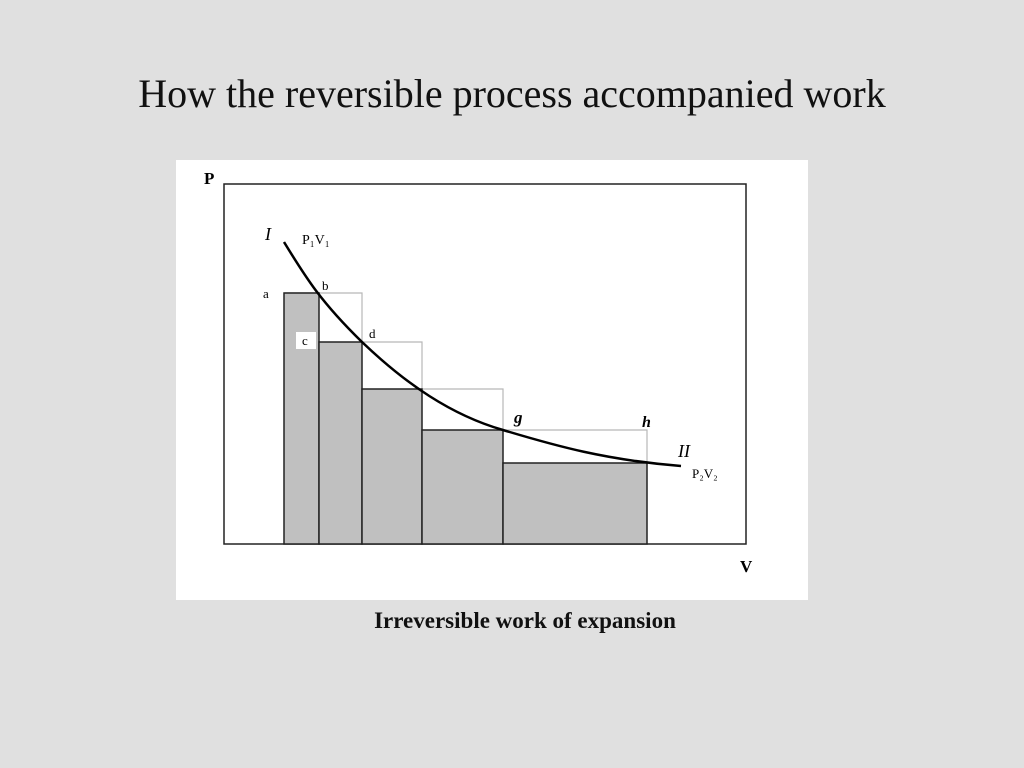  I want to click on work-bars, so click(465, 418).